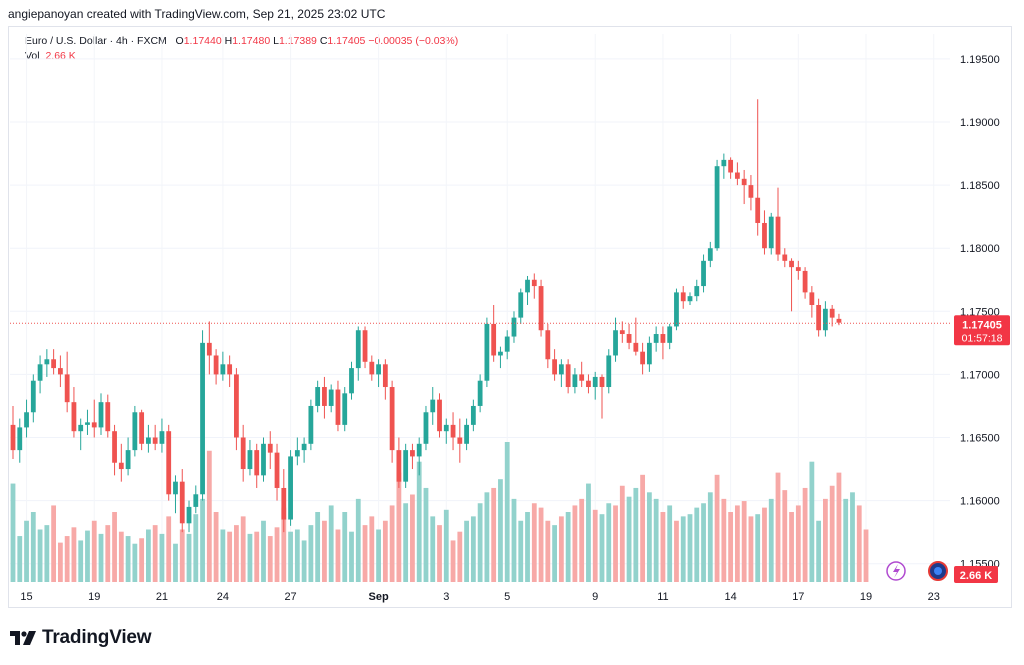 The width and height of the screenshot is (1024, 665). I want to click on brand-logo: TradingView, so click(81, 638).